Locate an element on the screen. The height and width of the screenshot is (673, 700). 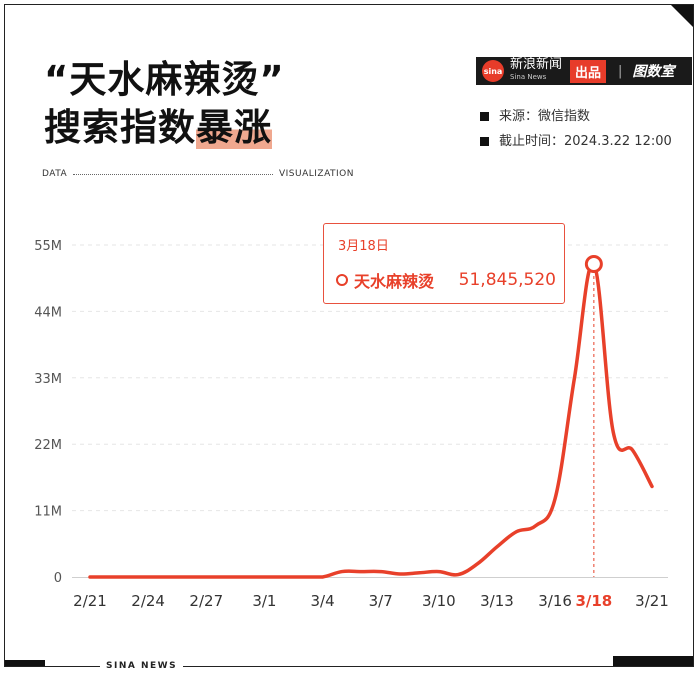
tooltip-series: 天水麻辣烫 is located at coordinates (394, 281).